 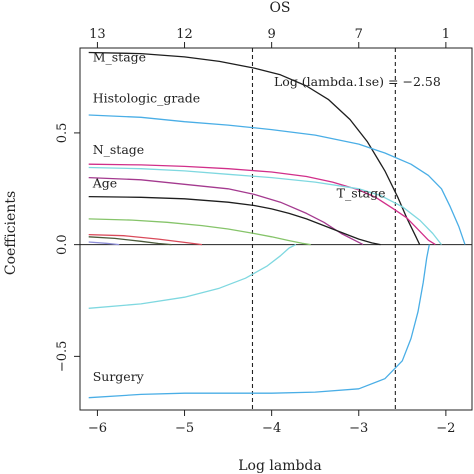 What do you see at coordinates (446, 34) in the screenshot?
I see `top-tick-label: 1` at bounding box center [446, 34].